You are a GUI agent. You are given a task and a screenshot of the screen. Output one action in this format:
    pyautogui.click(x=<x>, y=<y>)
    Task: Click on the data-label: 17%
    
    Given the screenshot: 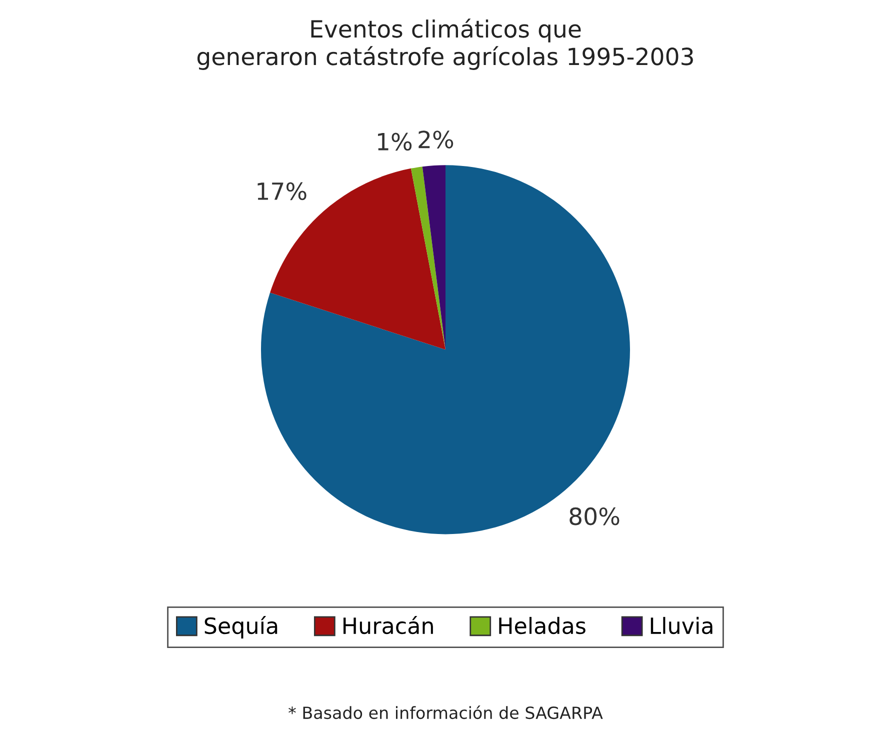 What is the action you would take?
    pyautogui.click(x=282, y=191)
    